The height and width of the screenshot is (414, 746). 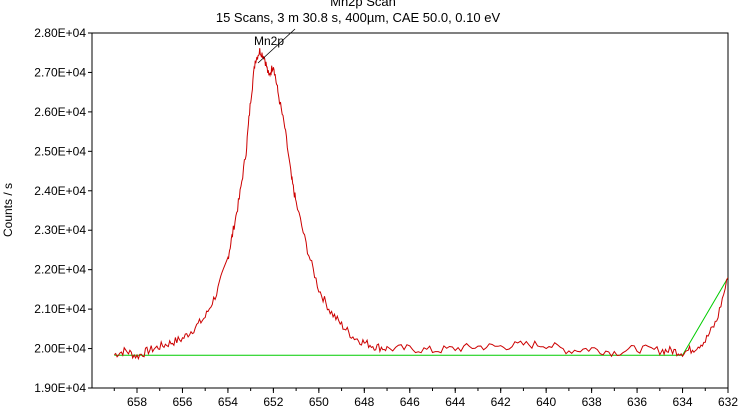 What do you see at coordinates (60, 72) in the screenshot?
I see `y-tick-label: 2.70E+04` at bounding box center [60, 72].